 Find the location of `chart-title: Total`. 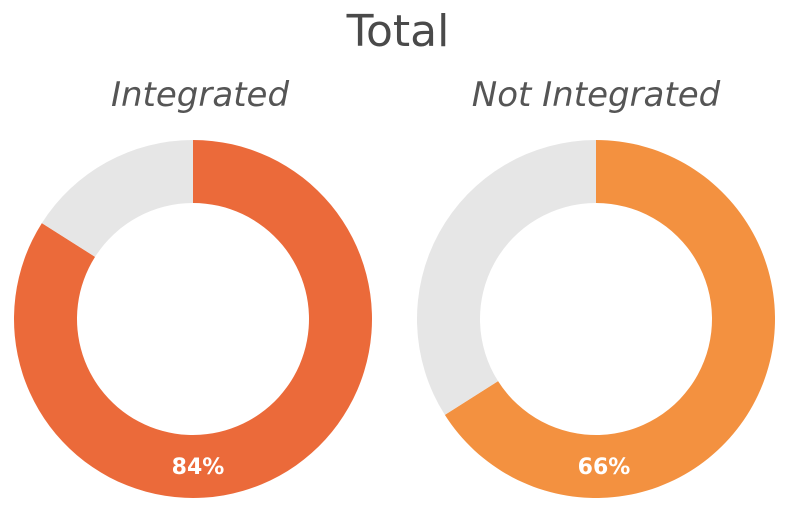

chart-title: Total is located at coordinates (398, 31).